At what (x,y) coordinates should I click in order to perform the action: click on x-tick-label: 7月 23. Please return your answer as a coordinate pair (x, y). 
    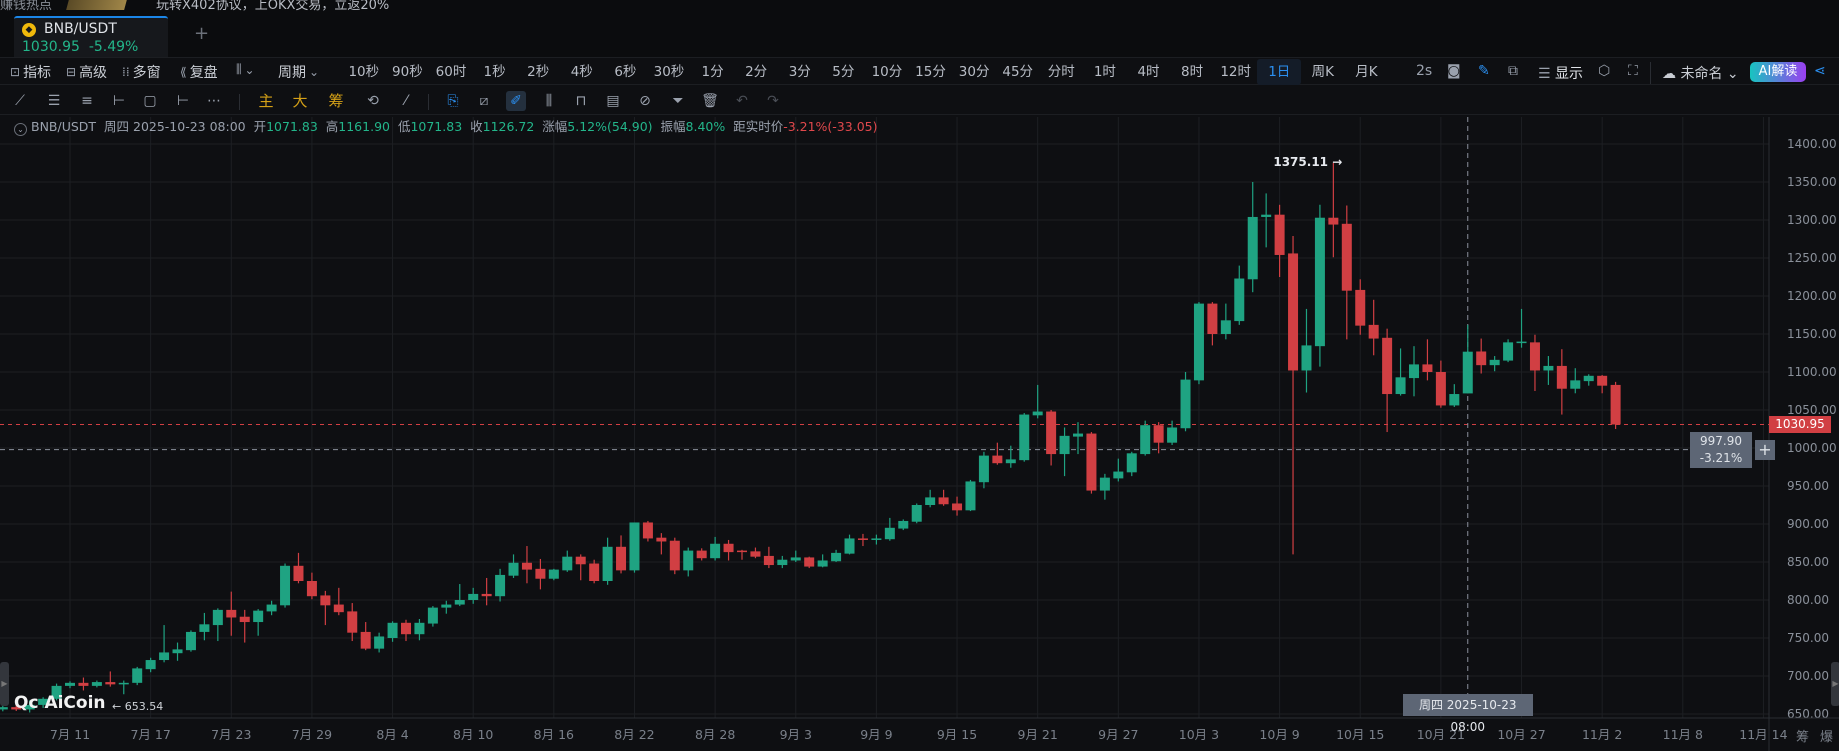
    Looking at the image, I should click on (231, 734).